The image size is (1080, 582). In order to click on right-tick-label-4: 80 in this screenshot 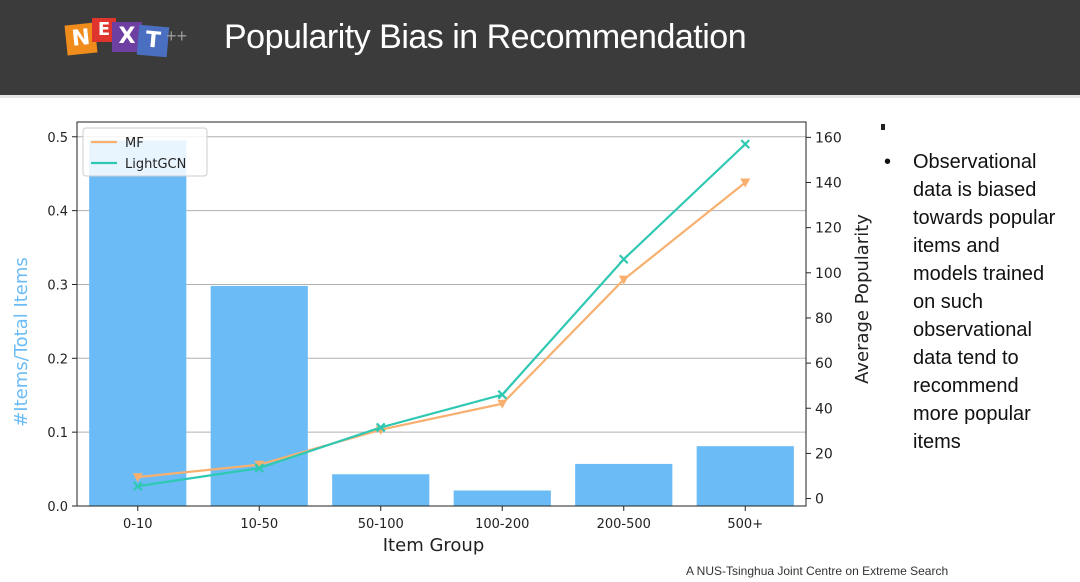, I will do `click(824, 319)`.